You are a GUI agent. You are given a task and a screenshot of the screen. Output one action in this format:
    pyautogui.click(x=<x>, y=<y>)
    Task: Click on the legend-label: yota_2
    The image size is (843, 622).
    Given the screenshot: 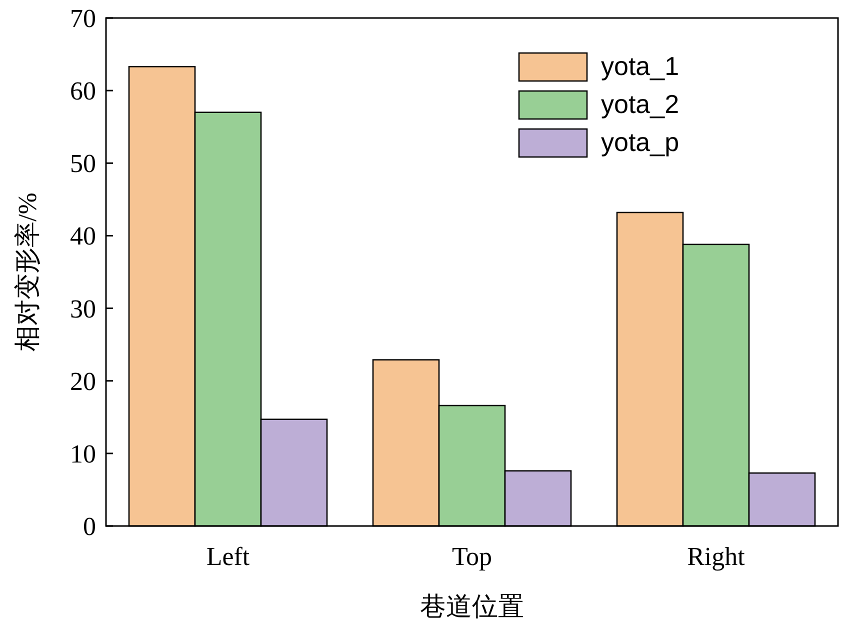 What is the action you would take?
    pyautogui.click(x=640, y=104)
    